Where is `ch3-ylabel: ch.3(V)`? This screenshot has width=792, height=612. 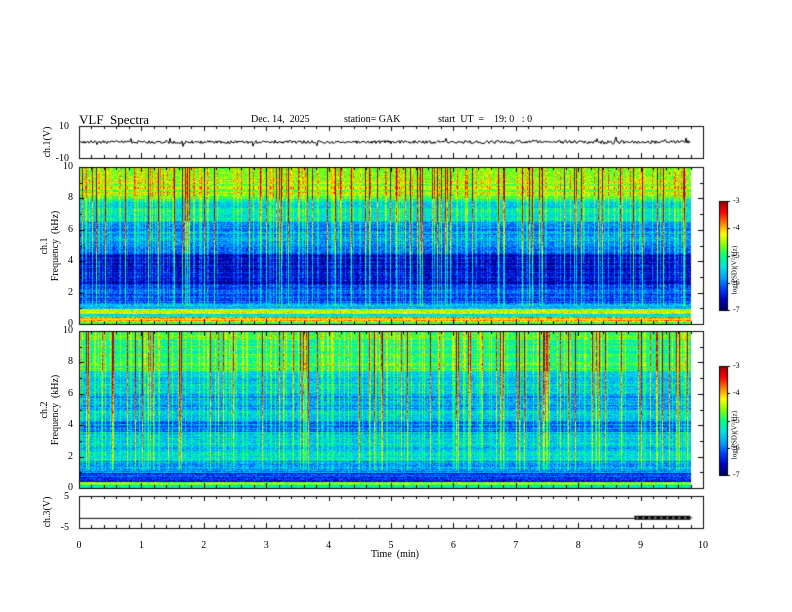
ch3-ylabel: ch.3(V) is located at coordinates (47, 512).